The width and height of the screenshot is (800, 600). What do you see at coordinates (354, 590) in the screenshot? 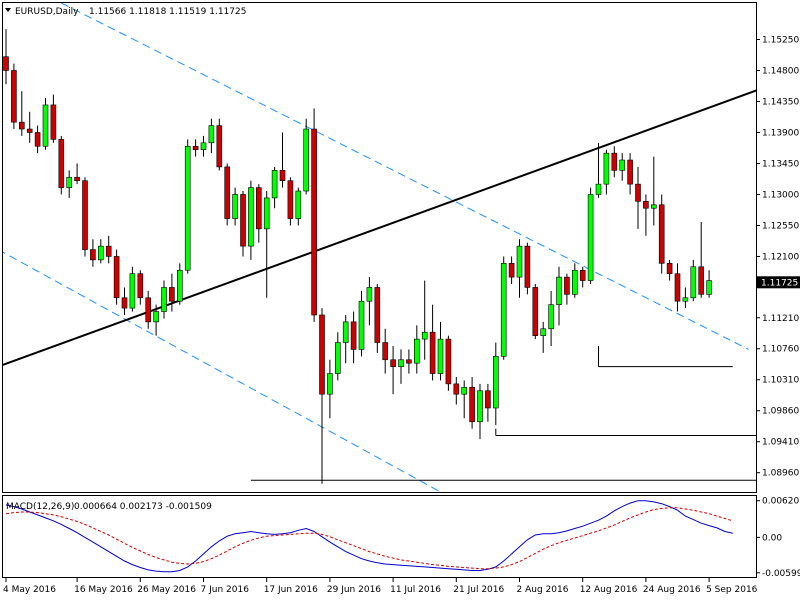
I see `date-axis-label: 29 Jun 2016` at bounding box center [354, 590].